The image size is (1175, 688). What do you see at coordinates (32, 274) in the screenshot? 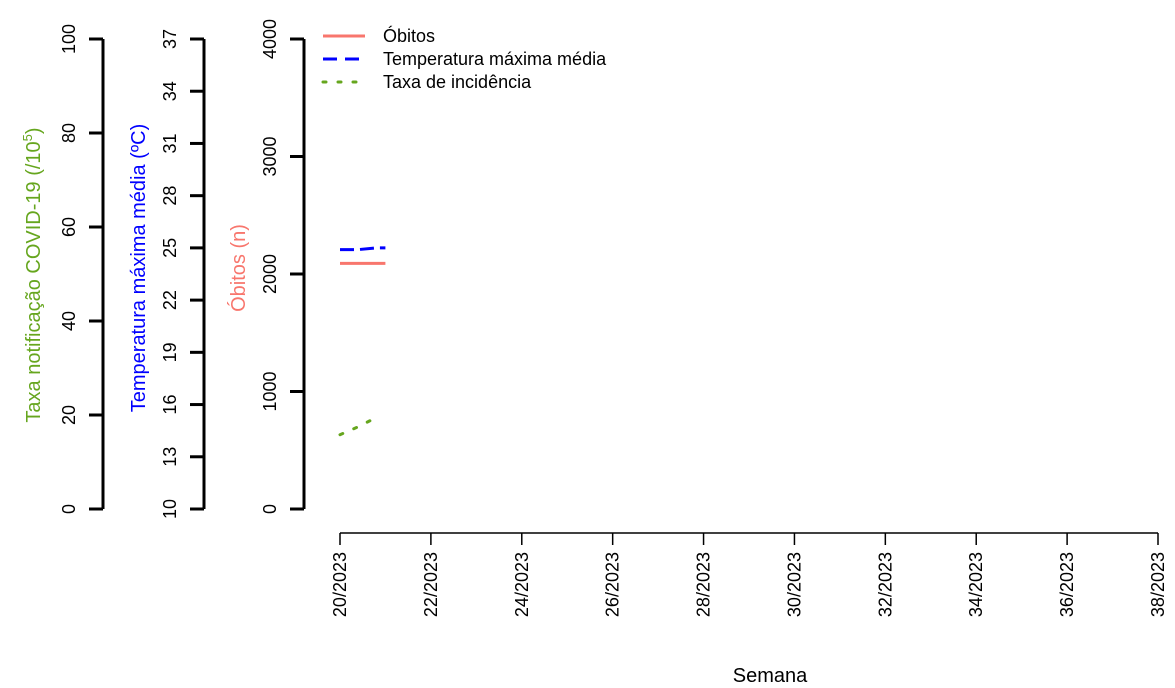
I see `incidence-axis-label: Taxa notificação COVID-19 (/105)` at bounding box center [32, 274].